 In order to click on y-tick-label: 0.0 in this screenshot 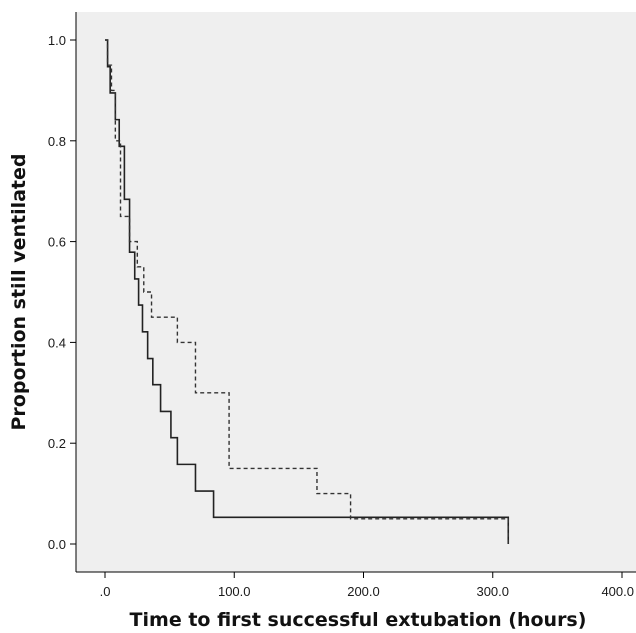, I will do `click(57, 544)`.